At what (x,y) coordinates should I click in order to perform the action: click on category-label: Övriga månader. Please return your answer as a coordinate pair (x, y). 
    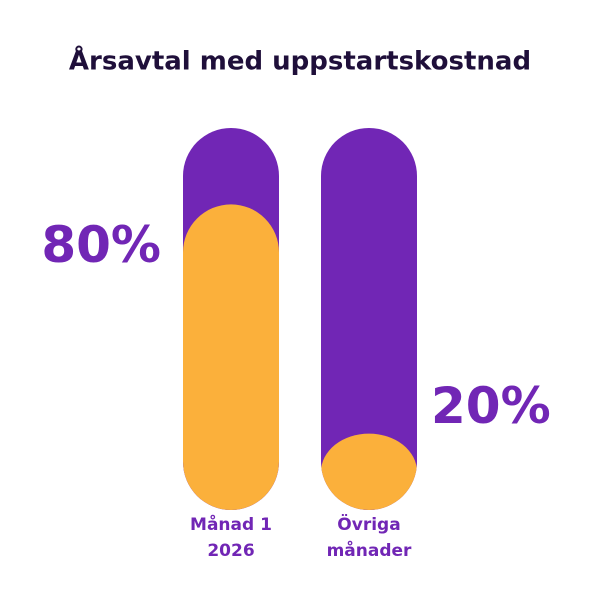
    Looking at the image, I should click on (369, 538).